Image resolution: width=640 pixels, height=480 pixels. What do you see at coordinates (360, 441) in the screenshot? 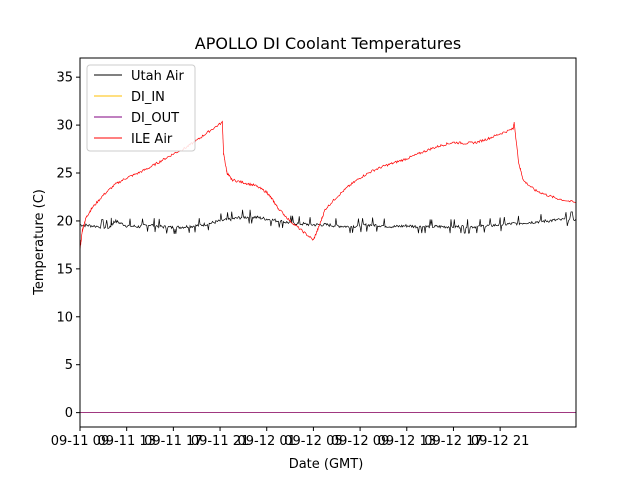
I see `x-tick-label: 09-12 09` at bounding box center [360, 441].